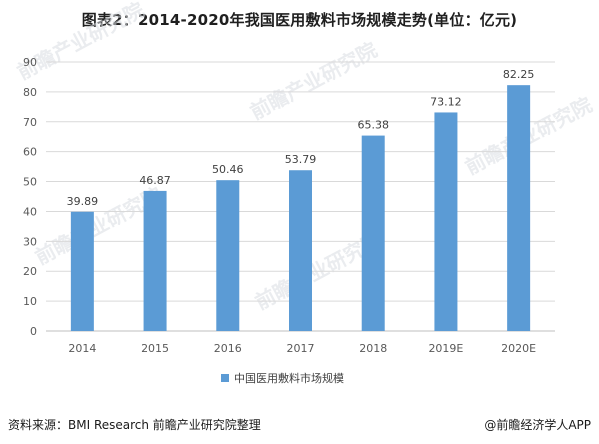  Describe the element at coordinates (82, 348) in the screenshot. I see `x-tick-label: 2014` at that location.